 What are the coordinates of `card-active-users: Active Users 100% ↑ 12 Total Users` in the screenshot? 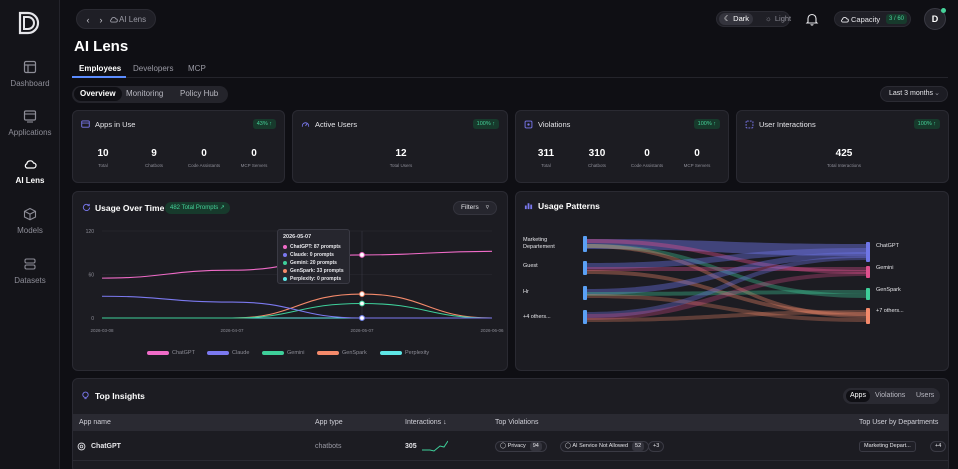 It's located at (400, 146).